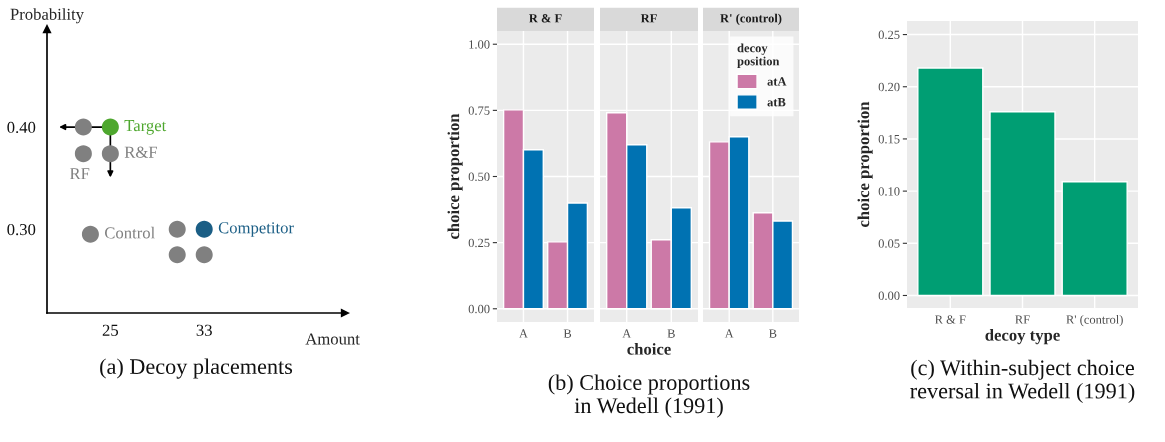 The height and width of the screenshot is (442, 1165). I want to click on y-tick-label: 0.75, so click(479, 110).